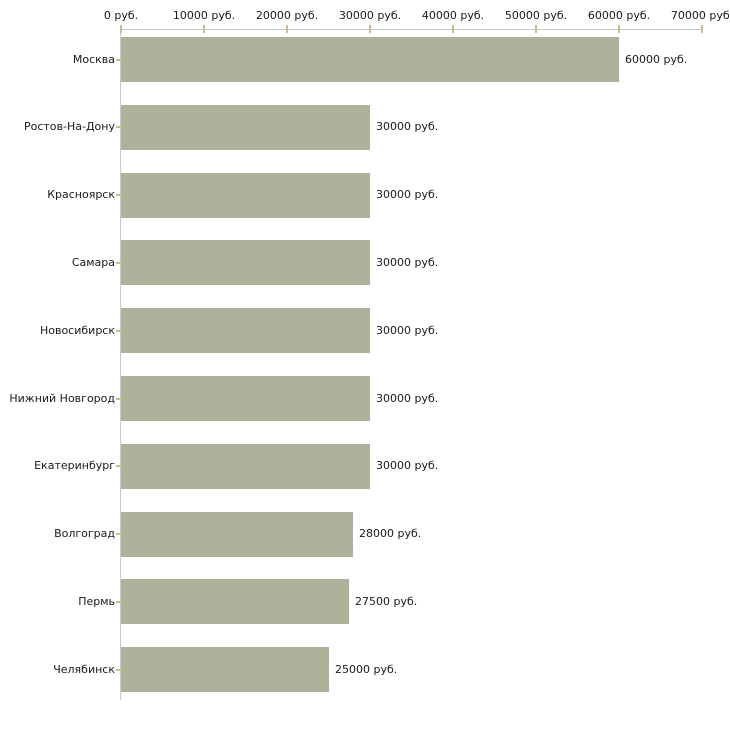  Describe the element at coordinates (120, 364) in the screenshot. I see `y-axis-line` at that location.